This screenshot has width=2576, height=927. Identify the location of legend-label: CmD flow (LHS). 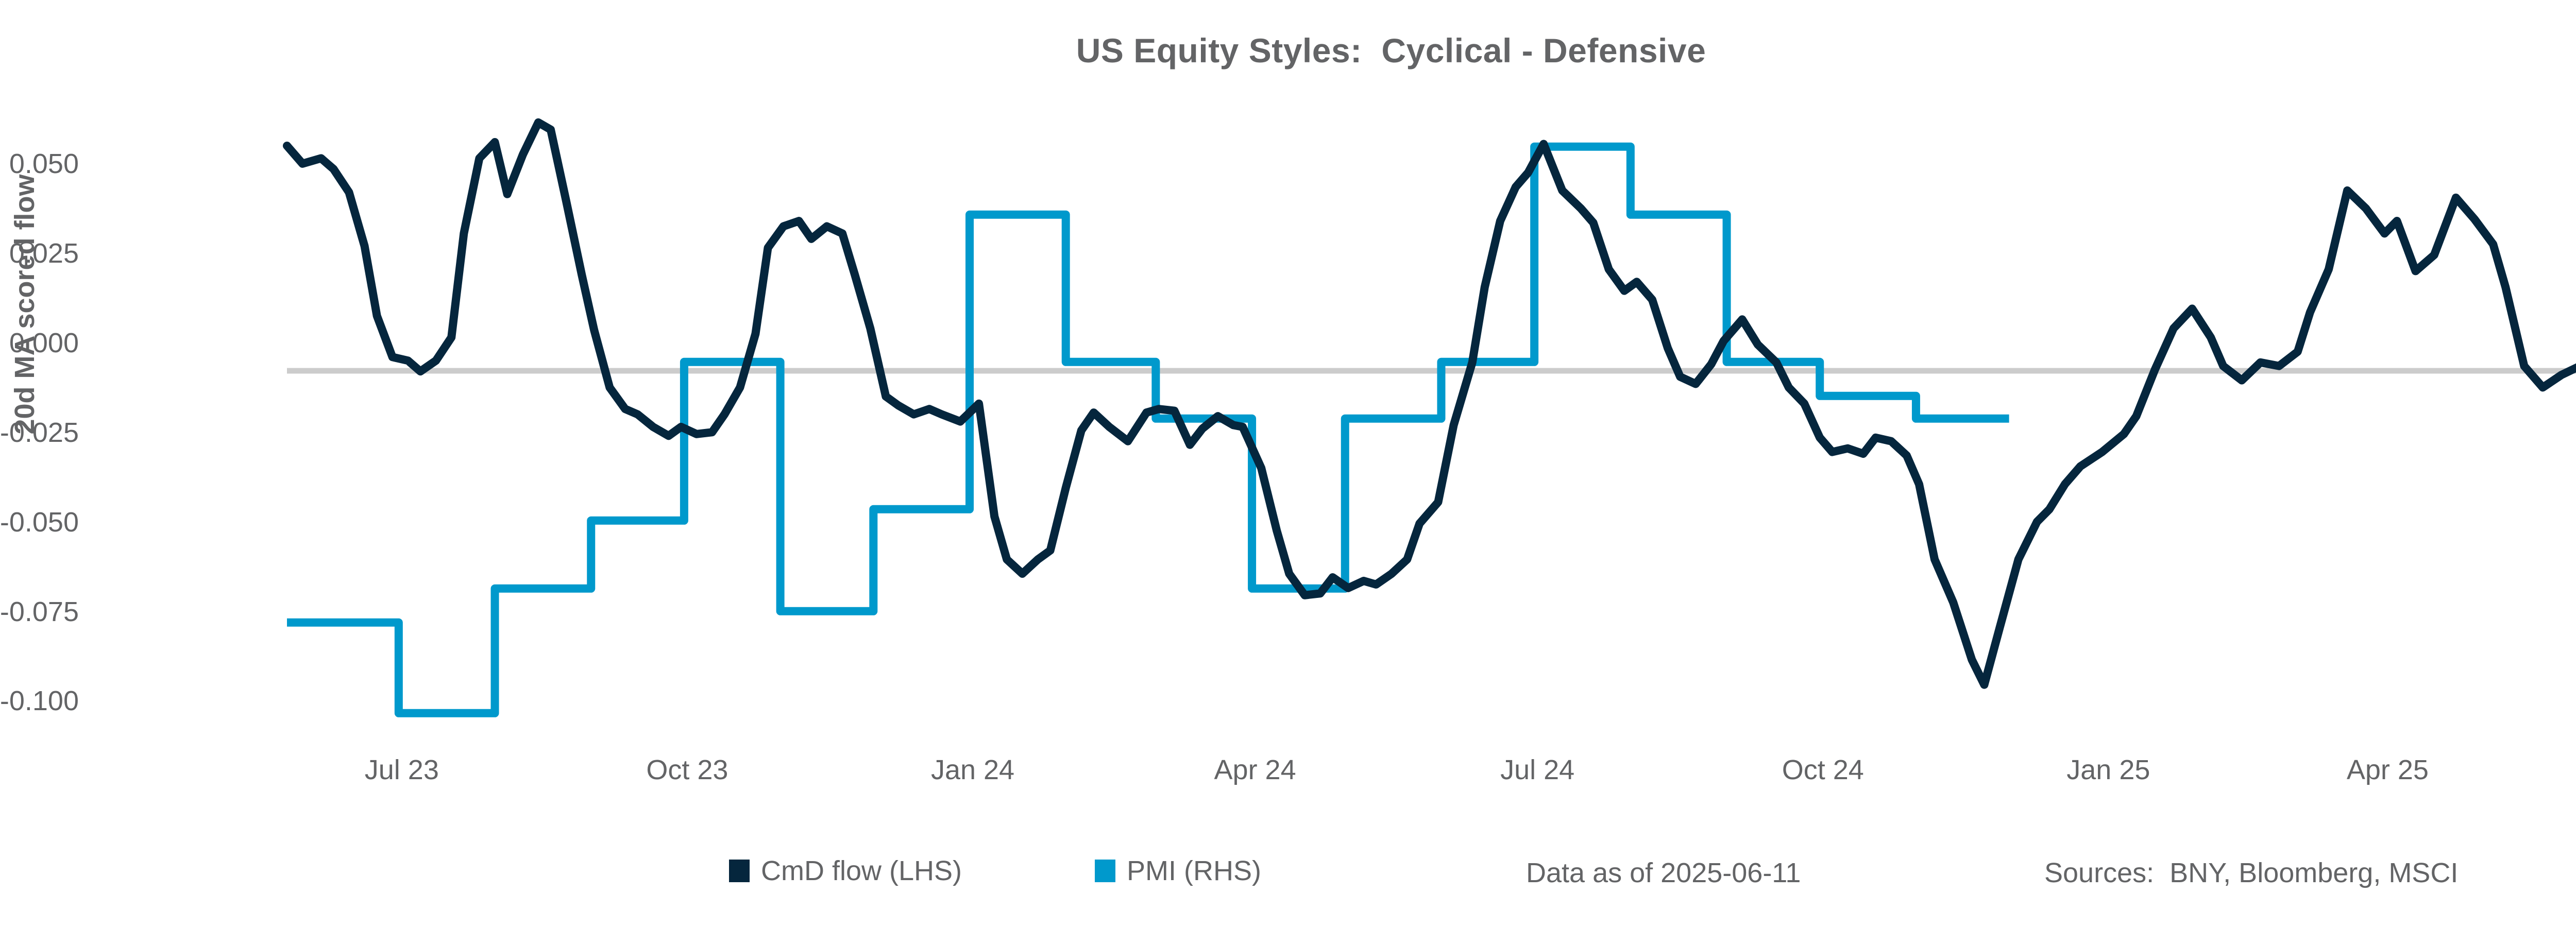
(861, 870).